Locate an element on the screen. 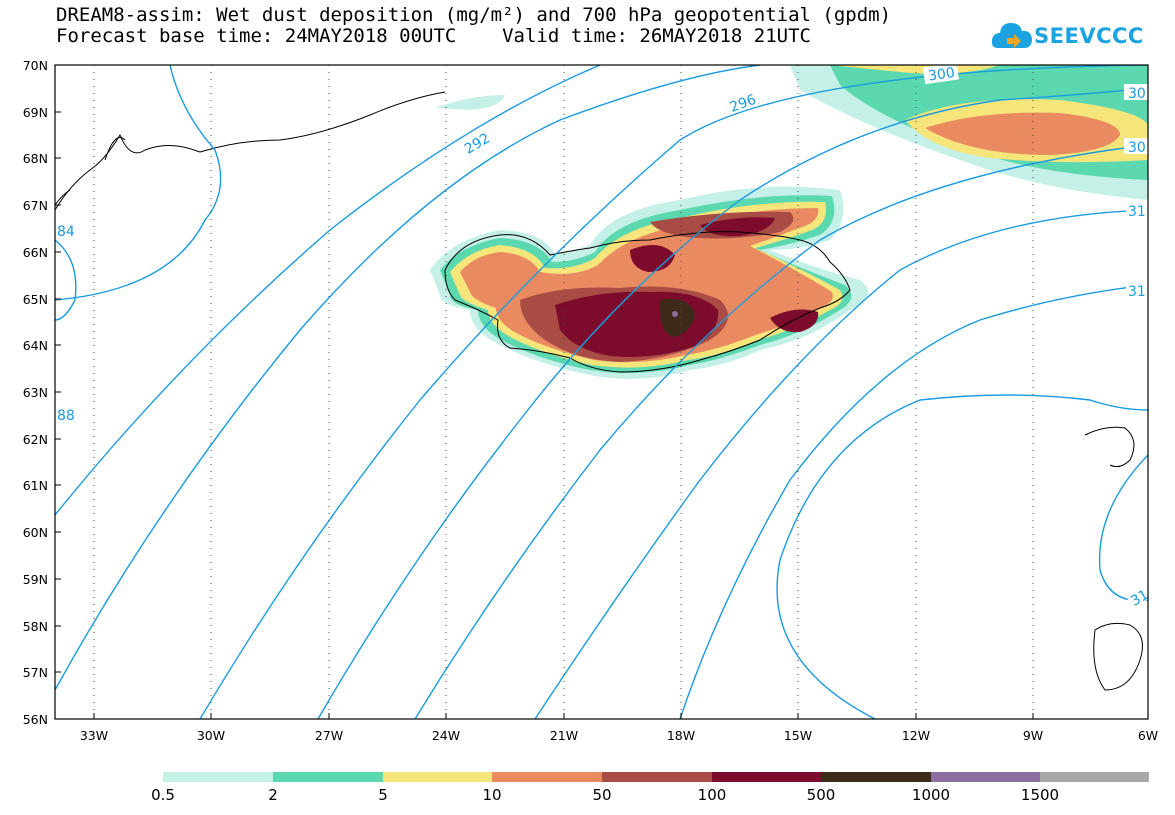 This screenshot has width=1175, height=815. seevccc-logo: SEEVCCC is located at coordinates (1066, 36).